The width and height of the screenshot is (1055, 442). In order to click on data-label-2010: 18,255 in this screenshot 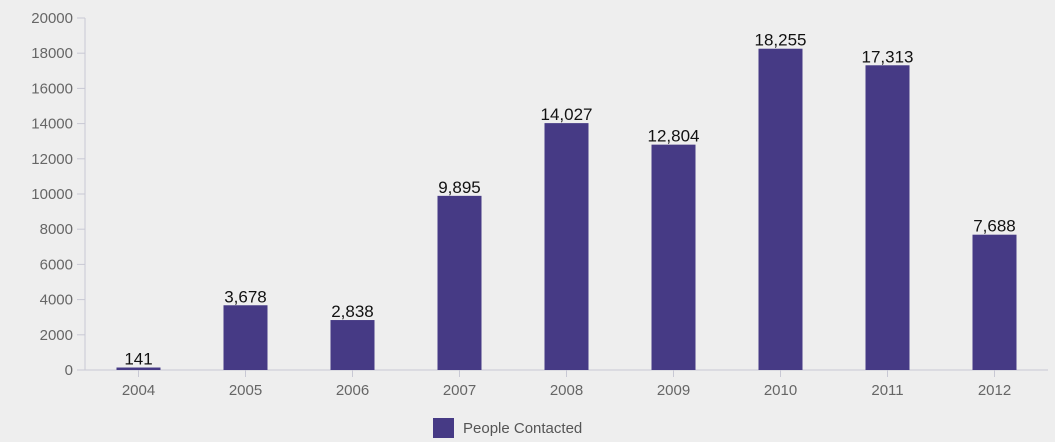, I will do `click(781, 40)`.